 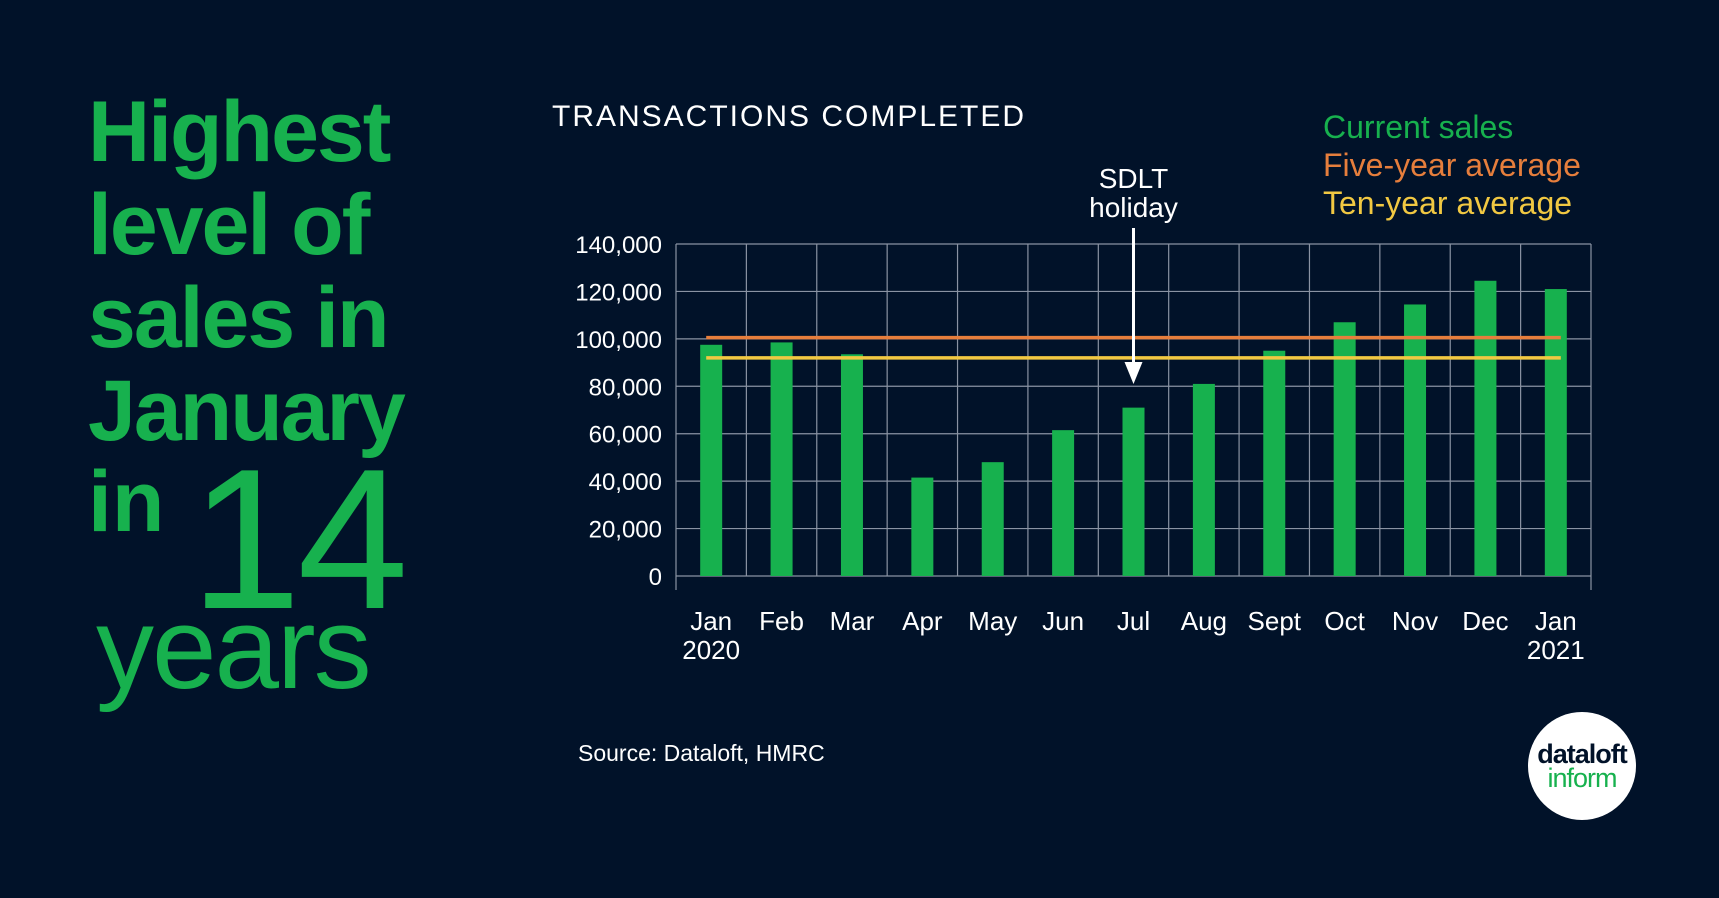 I want to click on headline-years: years, so click(x=234, y=648).